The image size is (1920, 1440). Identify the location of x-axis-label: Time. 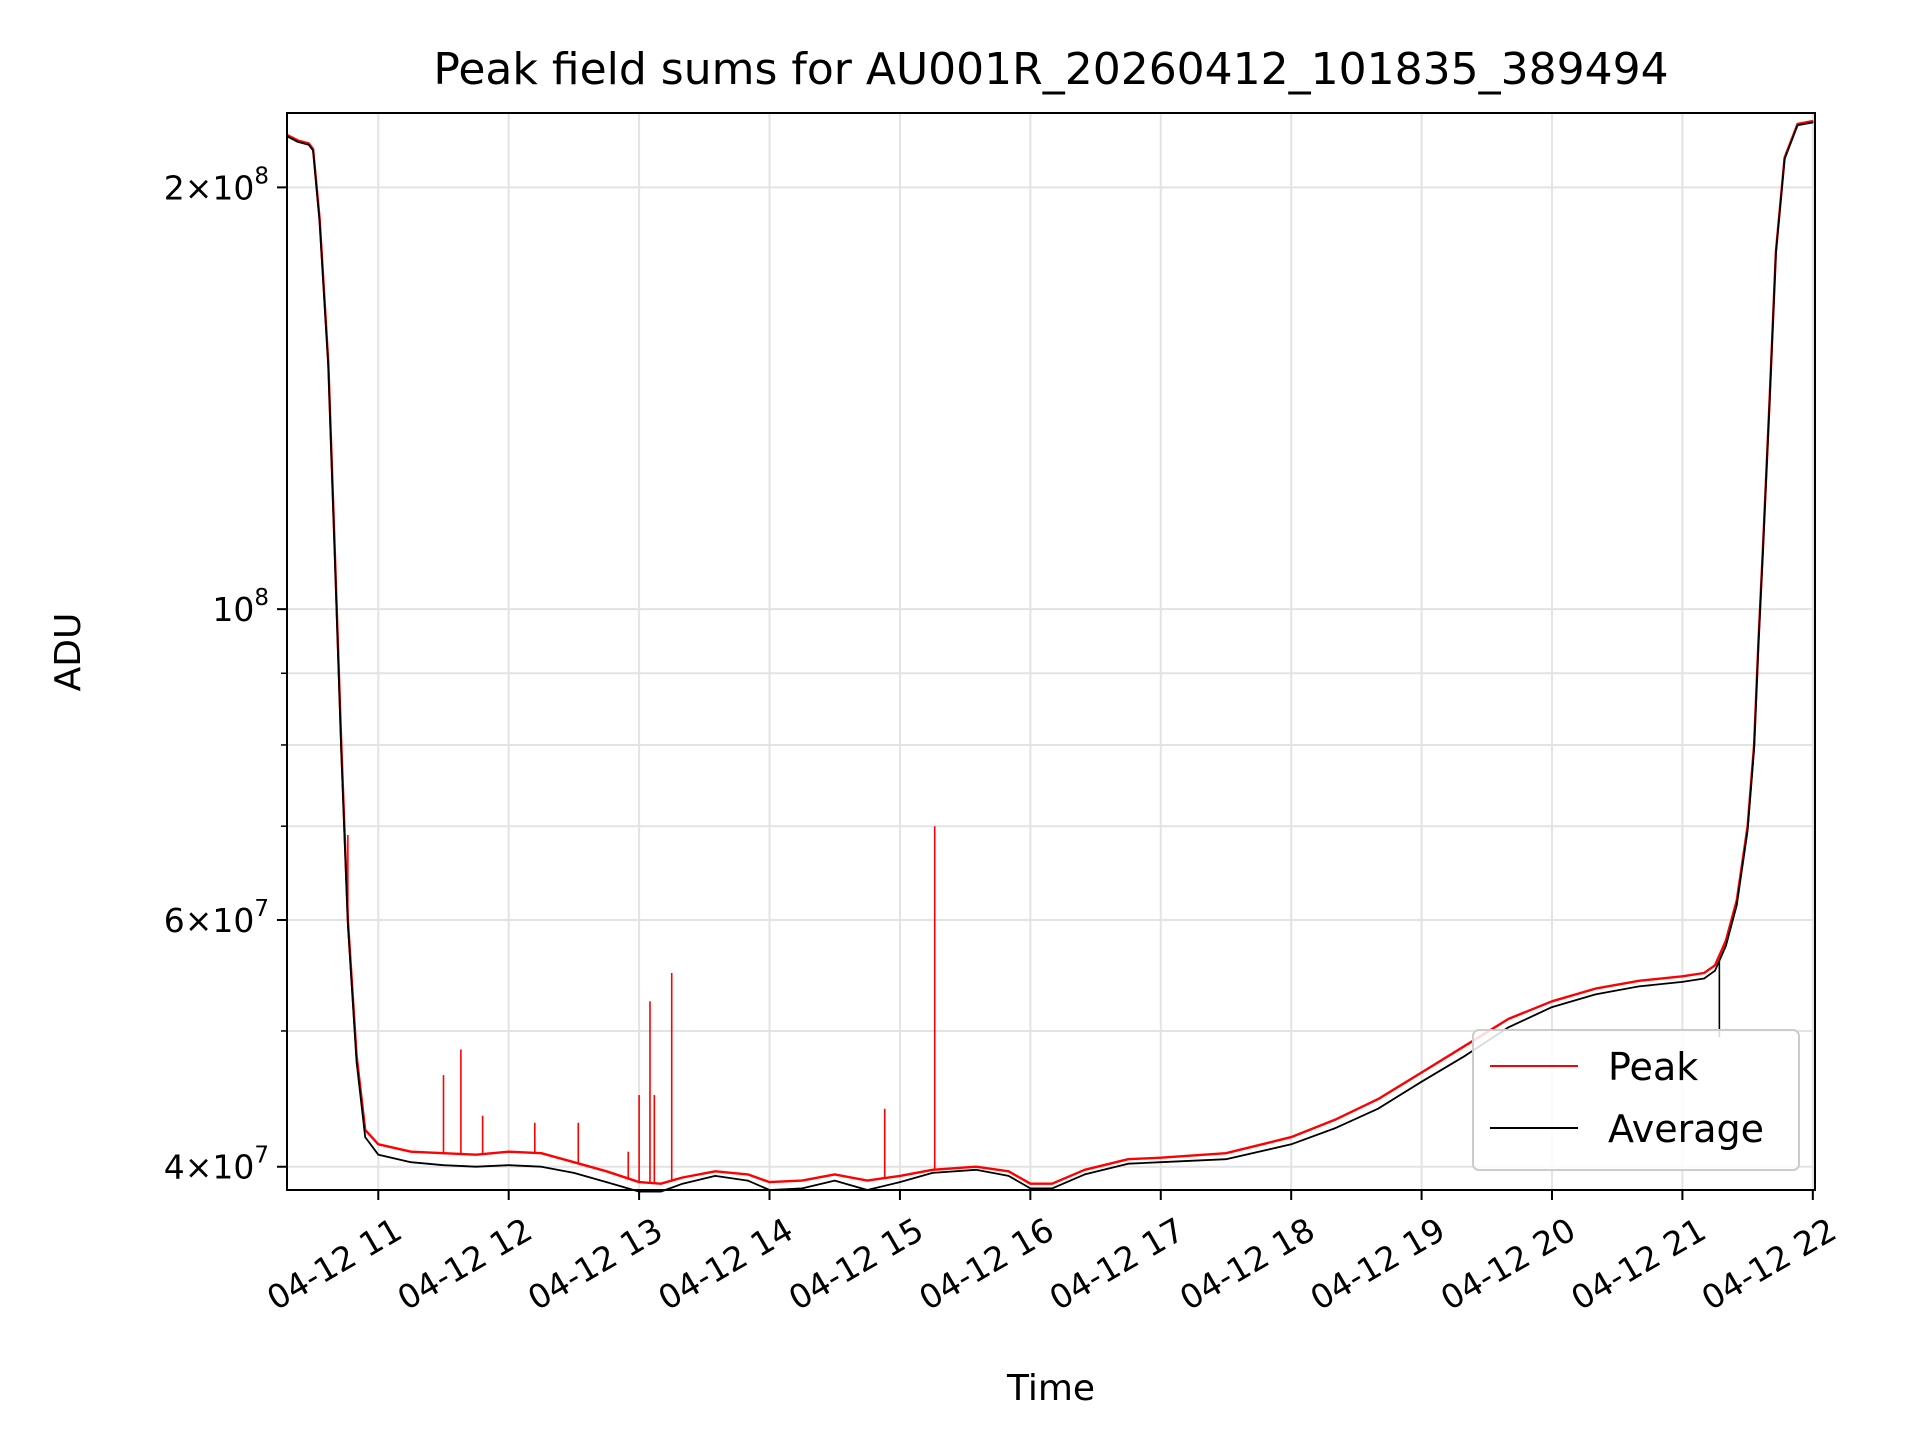
(1050, 1388).